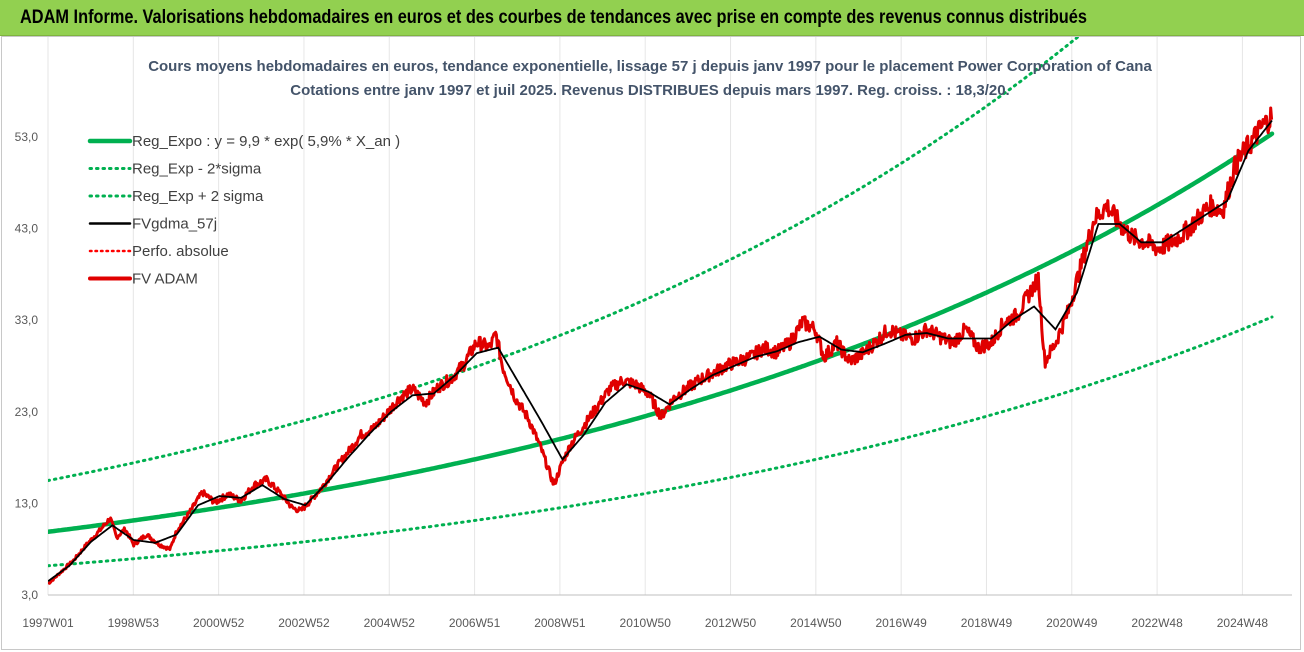  What do you see at coordinates (475, 623) in the screenshot?
I see `x-tick-label: 2006W51` at bounding box center [475, 623].